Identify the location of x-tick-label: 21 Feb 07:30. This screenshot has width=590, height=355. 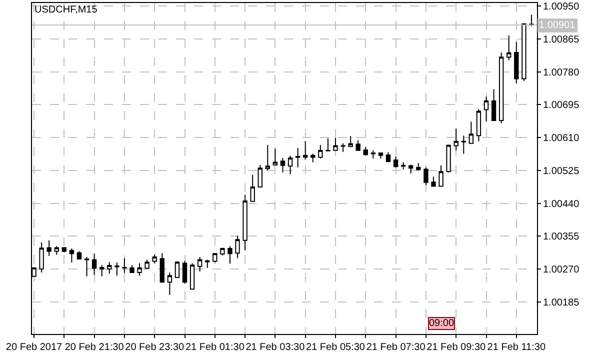
(396, 347).